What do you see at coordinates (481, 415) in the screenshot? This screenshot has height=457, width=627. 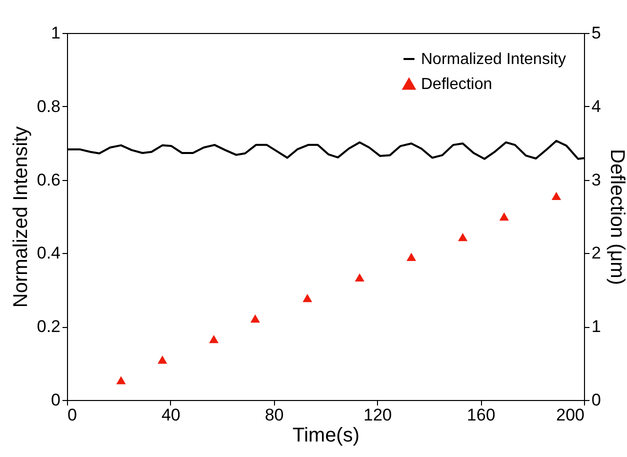 I see `x-tick-label: 160` at bounding box center [481, 415].